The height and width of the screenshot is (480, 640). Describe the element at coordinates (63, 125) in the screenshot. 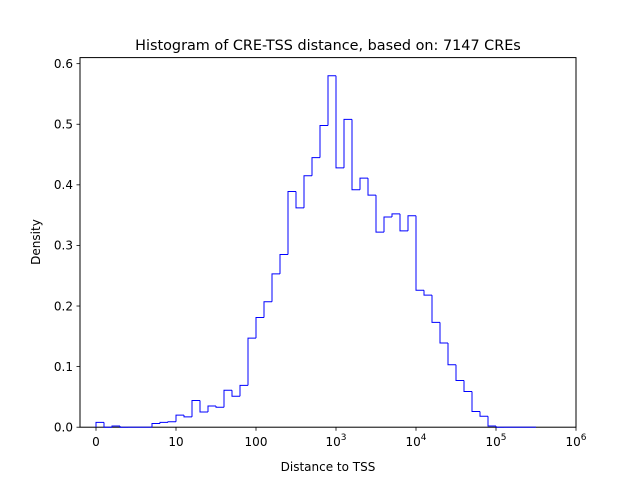

I see `y-tick-label: 0.5` at that location.